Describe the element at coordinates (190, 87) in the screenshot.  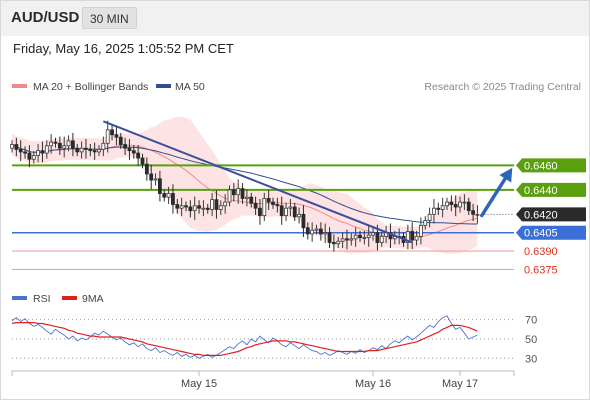
I see `legend-label-ma50: MA 50` at that location.